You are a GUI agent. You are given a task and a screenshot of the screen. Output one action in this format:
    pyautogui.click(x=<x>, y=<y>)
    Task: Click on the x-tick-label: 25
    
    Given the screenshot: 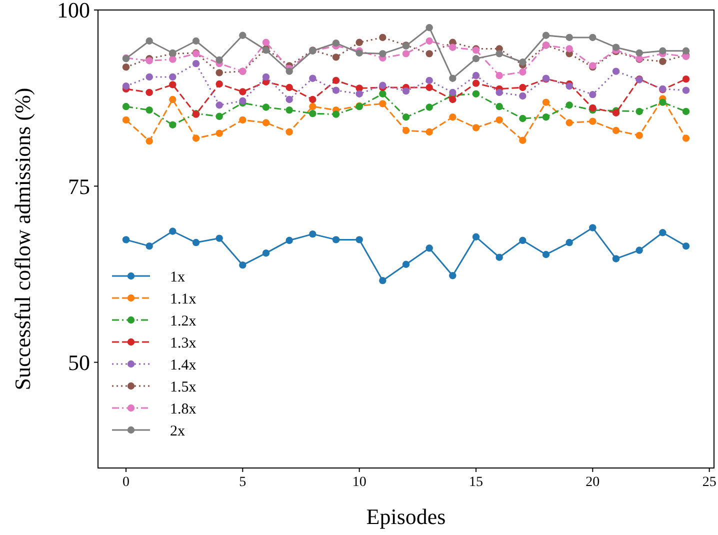 What is the action you would take?
    pyautogui.click(x=709, y=482)
    